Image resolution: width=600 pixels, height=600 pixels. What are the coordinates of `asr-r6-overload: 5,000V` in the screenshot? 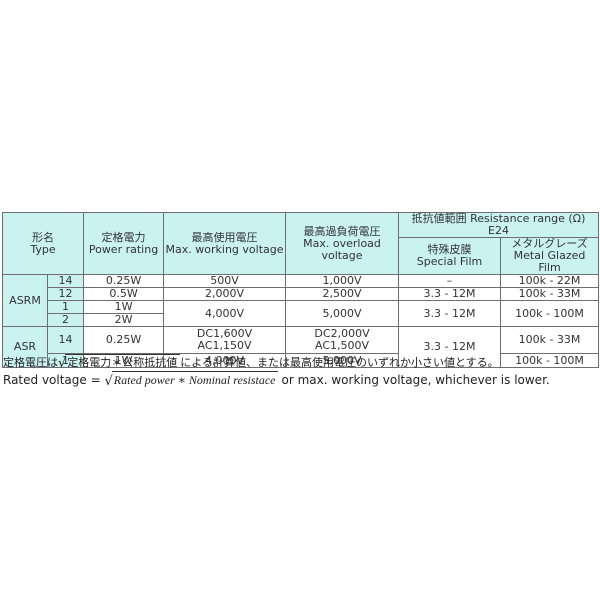 It's located at (342, 360).